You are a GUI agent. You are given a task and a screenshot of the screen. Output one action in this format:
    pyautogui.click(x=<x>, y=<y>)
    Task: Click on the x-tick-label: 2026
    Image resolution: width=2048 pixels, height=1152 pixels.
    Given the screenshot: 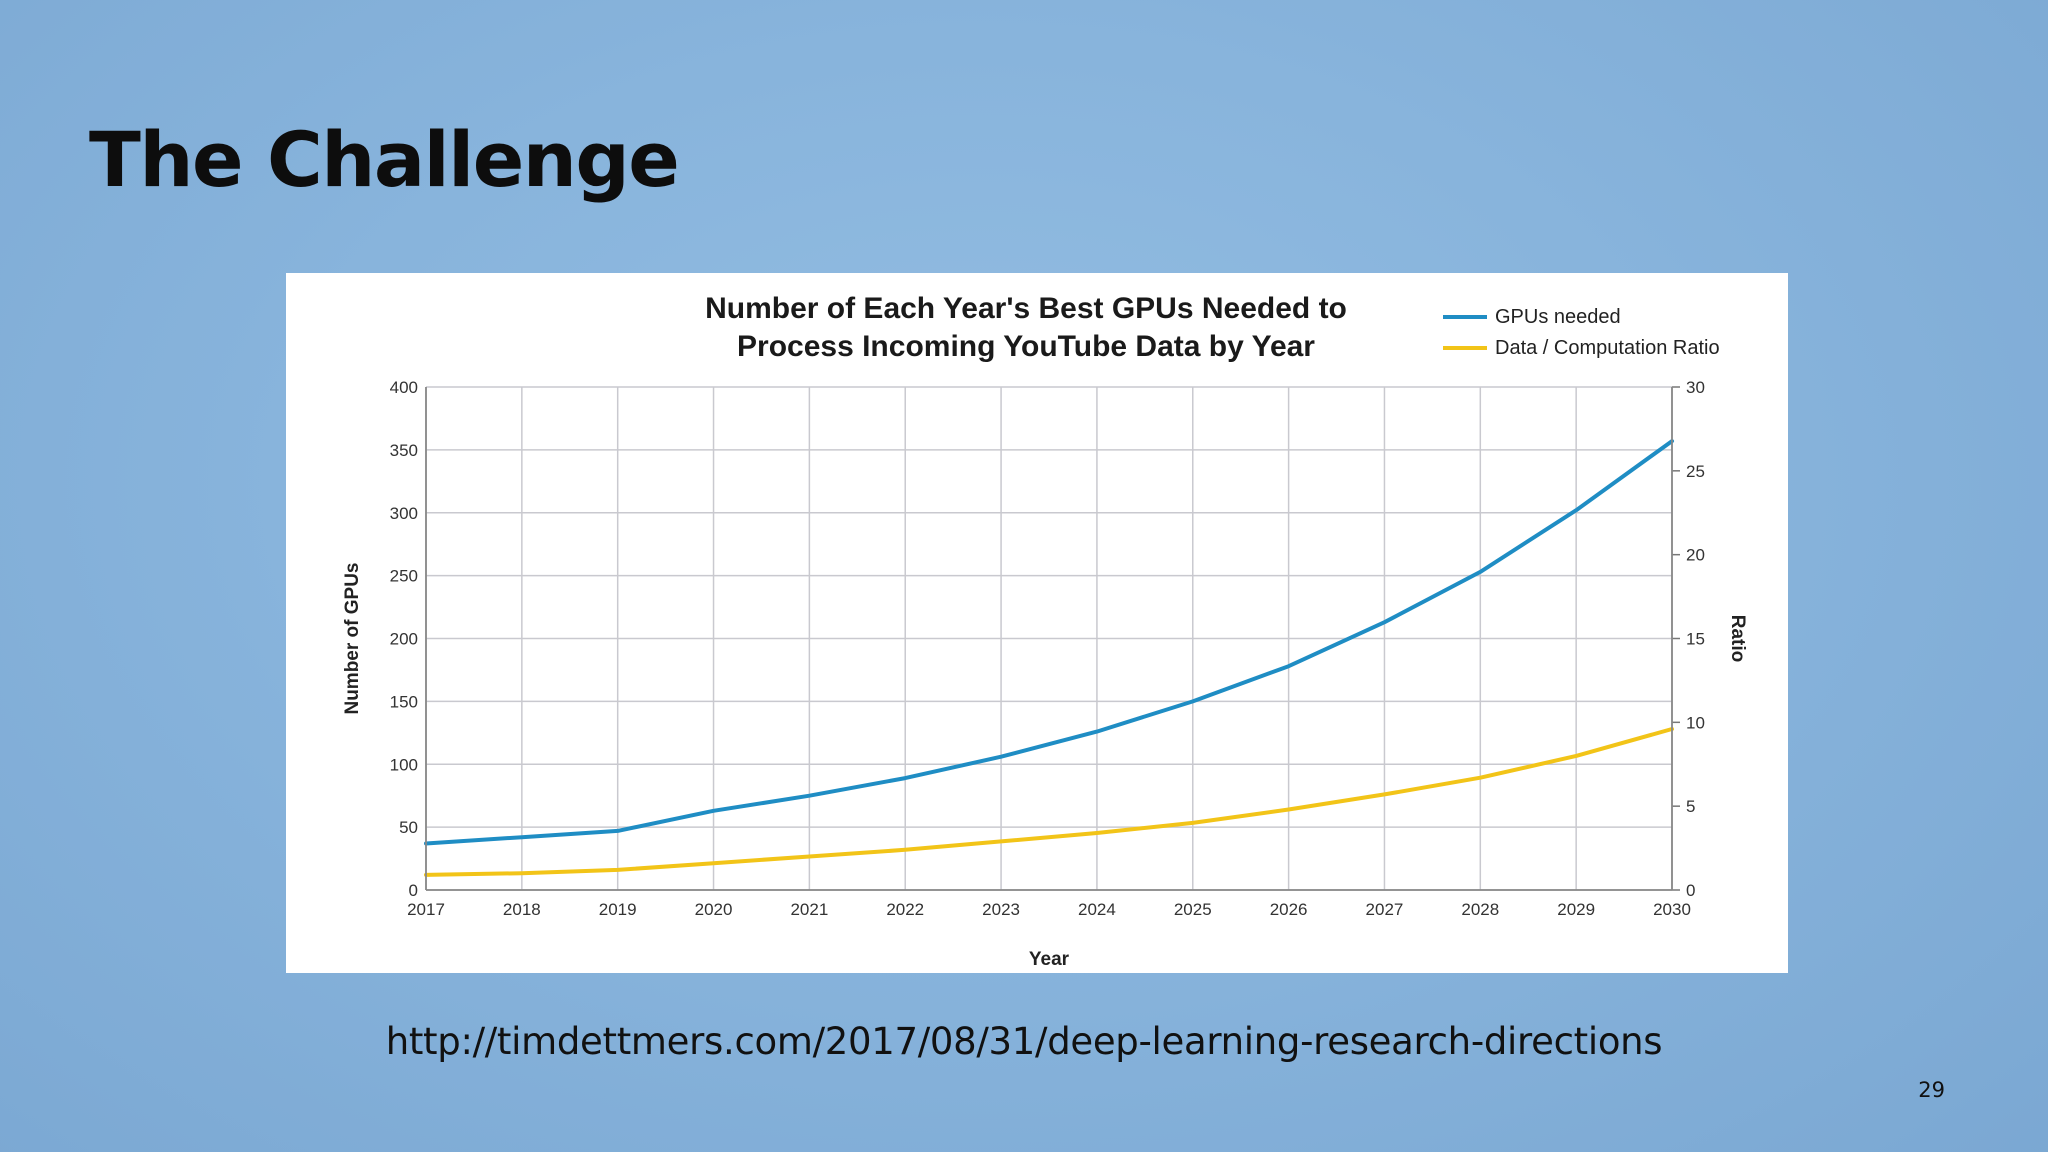 What is the action you would take?
    pyautogui.click(x=1289, y=909)
    